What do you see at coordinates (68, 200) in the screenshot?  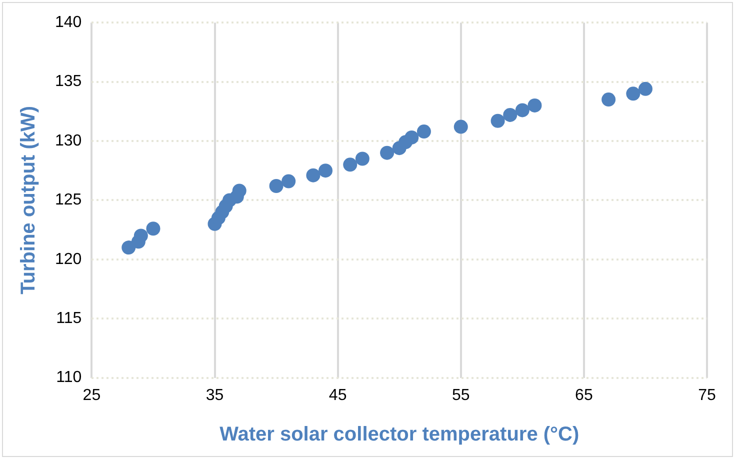 I see `y-tick-label: 125` at bounding box center [68, 200].